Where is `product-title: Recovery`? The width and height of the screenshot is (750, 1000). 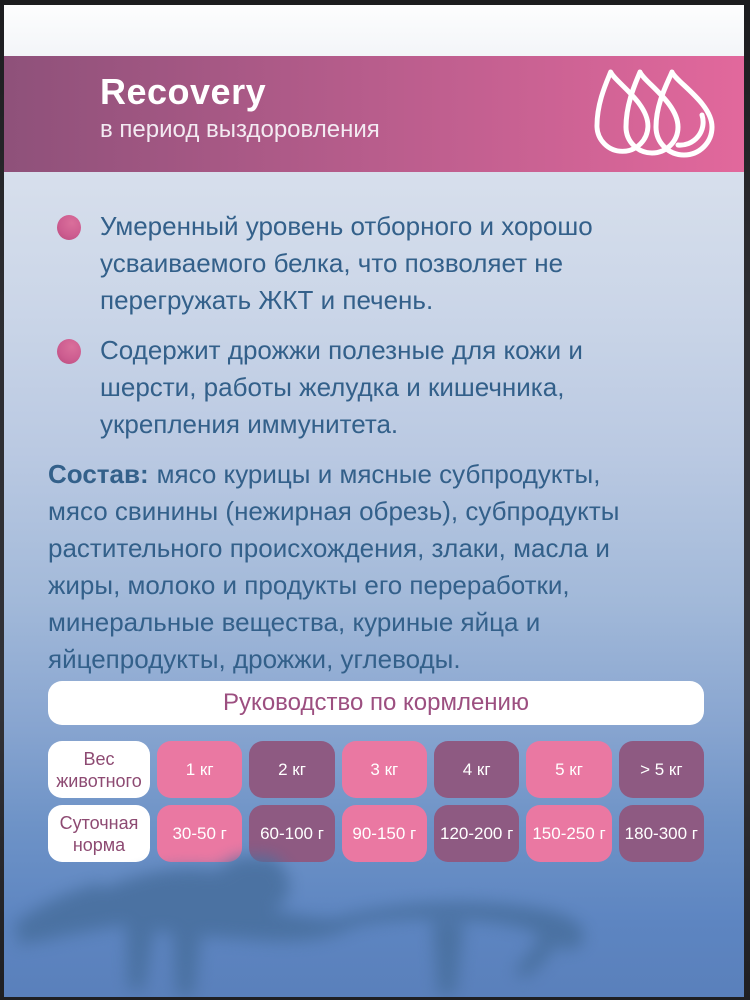
product-title: Recovery is located at coordinates (183, 91).